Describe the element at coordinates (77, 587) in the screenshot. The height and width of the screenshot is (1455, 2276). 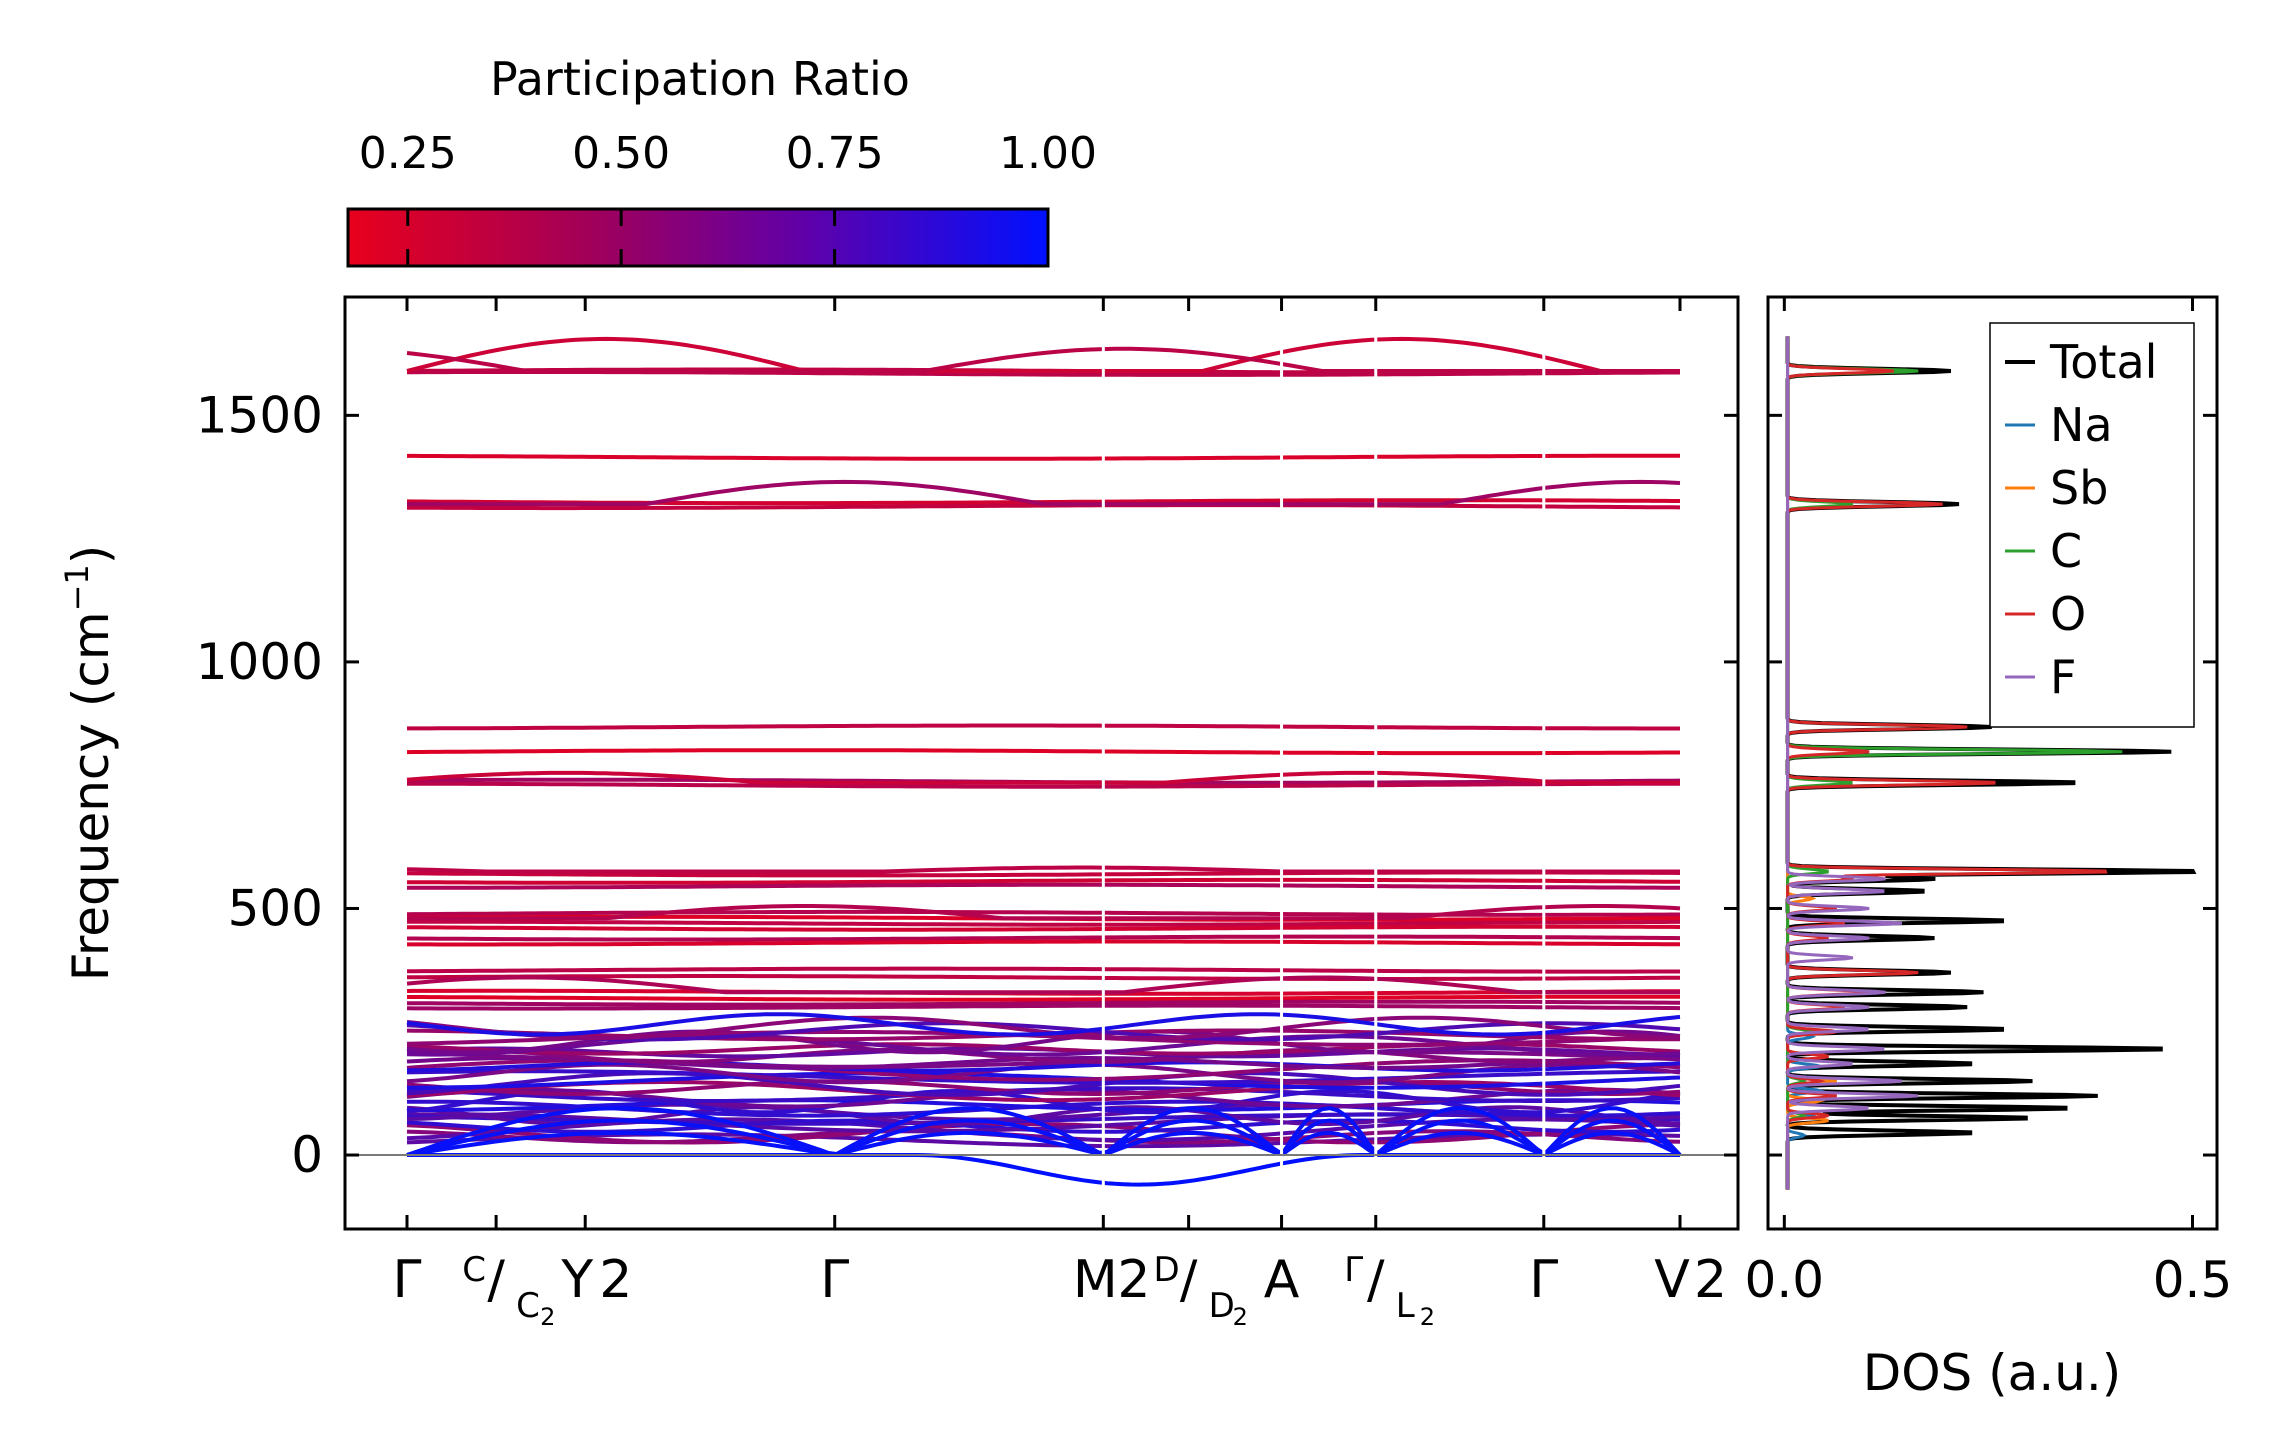
I see `ylabel-superscript: −1` at that location.